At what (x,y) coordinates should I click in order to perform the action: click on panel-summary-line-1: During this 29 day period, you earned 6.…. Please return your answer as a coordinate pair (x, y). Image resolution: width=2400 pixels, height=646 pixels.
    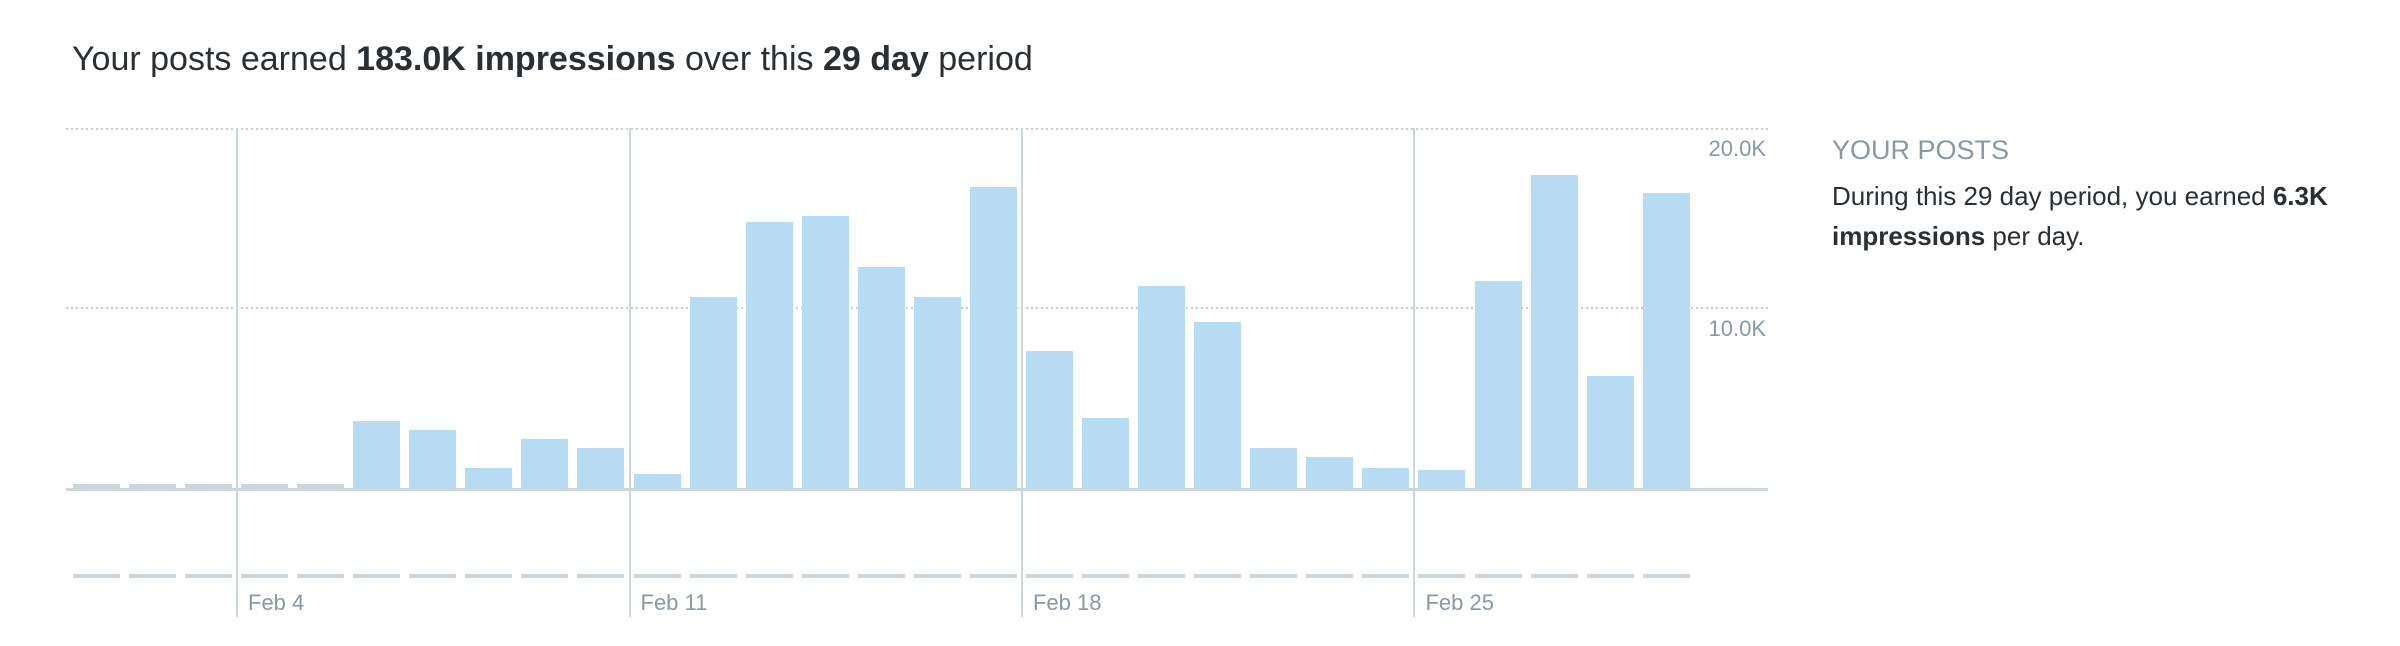
    Looking at the image, I should click on (2112, 196).